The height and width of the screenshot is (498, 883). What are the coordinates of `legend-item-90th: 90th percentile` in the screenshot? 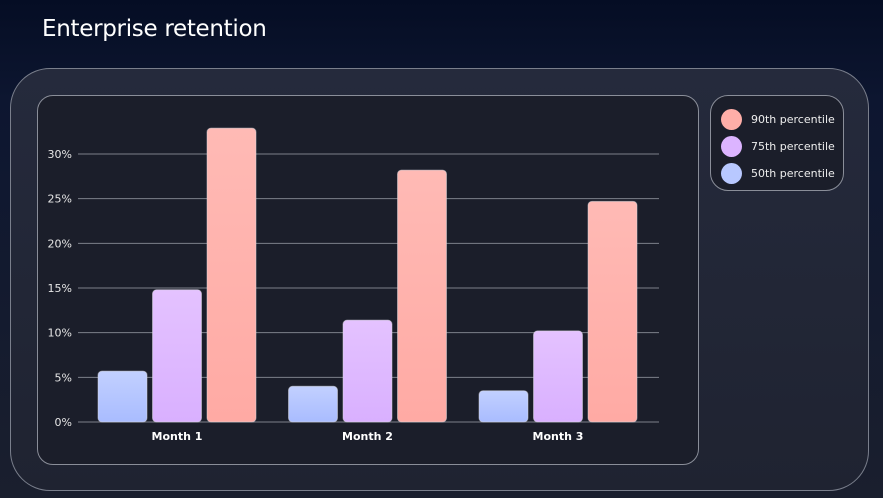 It's located at (777, 119).